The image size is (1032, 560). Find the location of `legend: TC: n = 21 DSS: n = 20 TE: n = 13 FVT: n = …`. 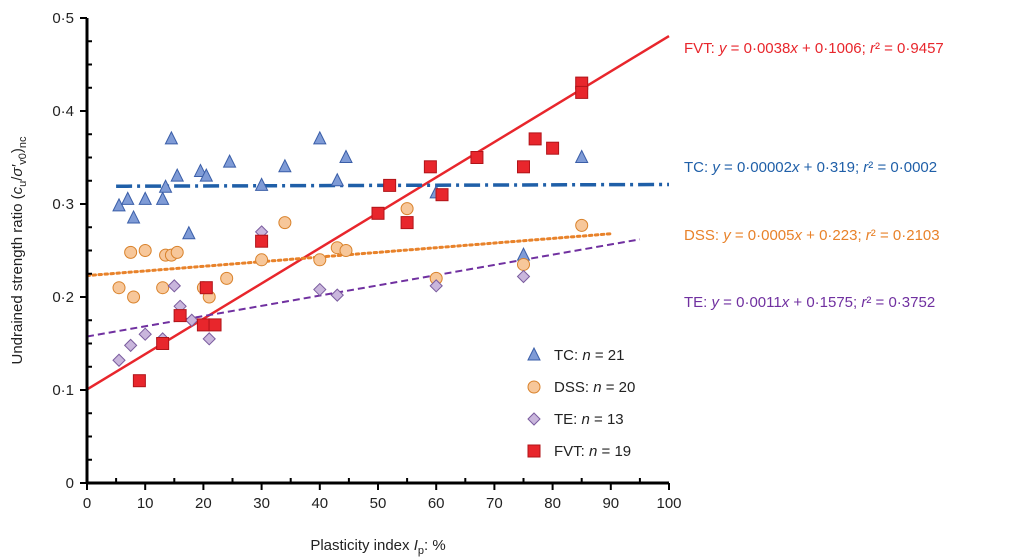

legend: TC: n = 21 DSS: n = 20 TE: n = 13 FVT: n = … is located at coordinates (581, 403).